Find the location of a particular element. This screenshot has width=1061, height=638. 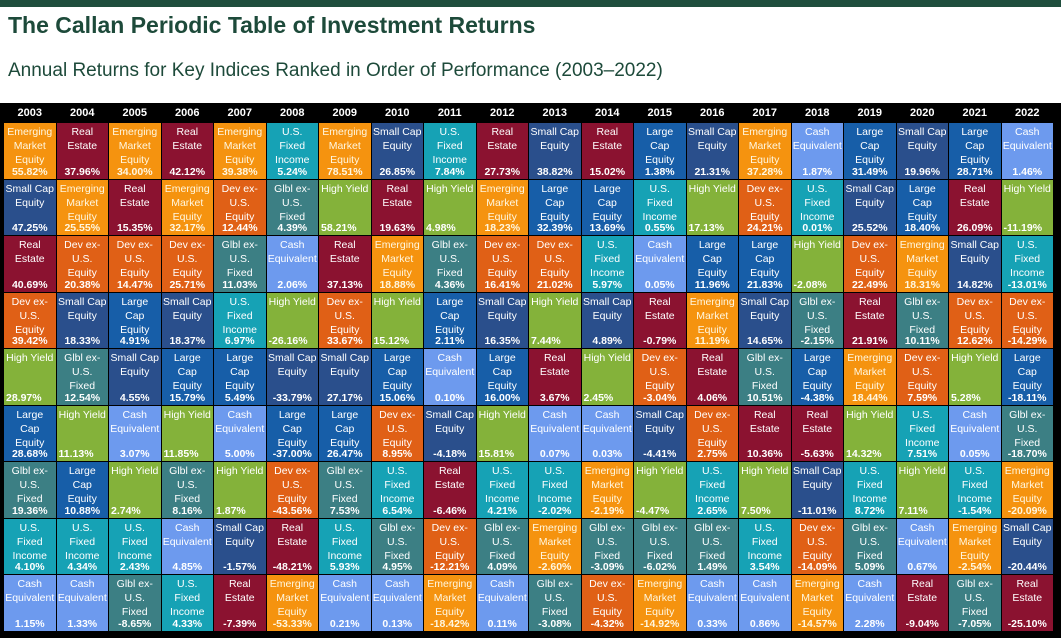

cell-small-cap-equity: Small Cap Equity 14.82% is located at coordinates (975, 264).